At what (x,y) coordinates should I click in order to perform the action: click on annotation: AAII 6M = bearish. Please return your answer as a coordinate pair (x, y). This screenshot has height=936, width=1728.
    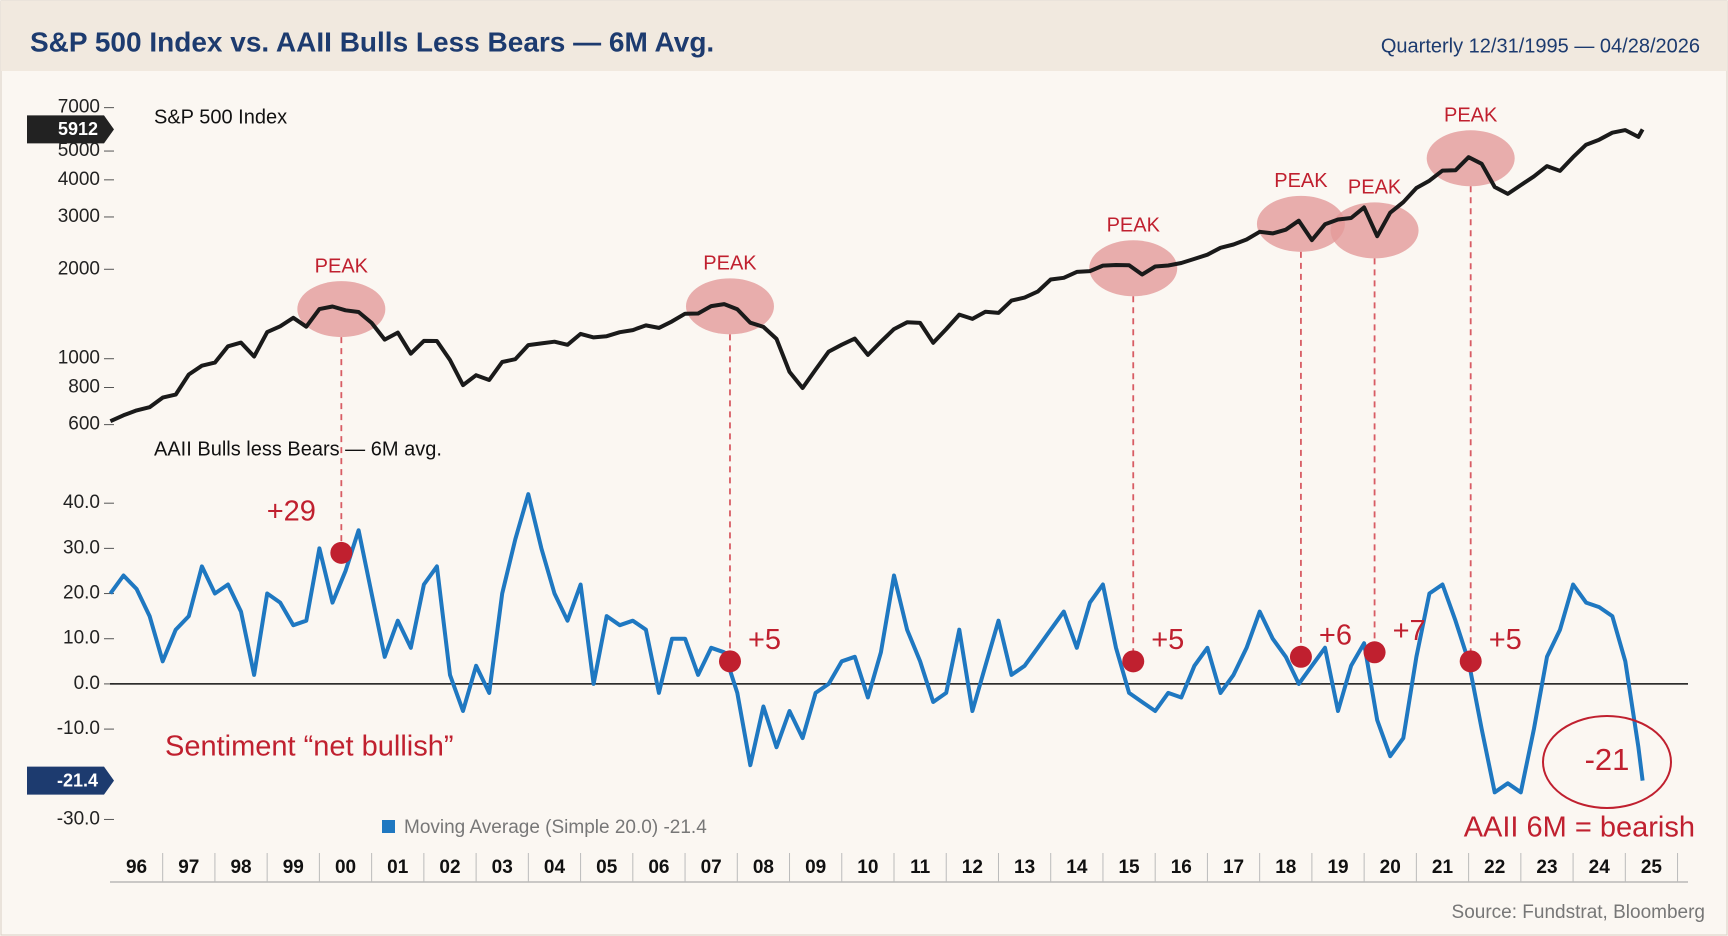
    Looking at the image, I should click on (1579, 828).